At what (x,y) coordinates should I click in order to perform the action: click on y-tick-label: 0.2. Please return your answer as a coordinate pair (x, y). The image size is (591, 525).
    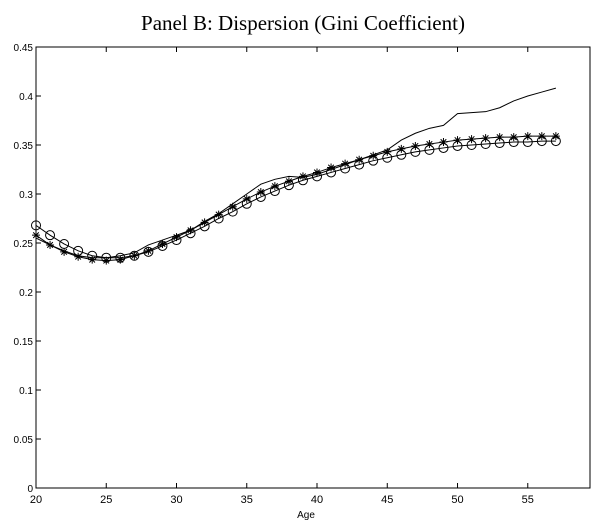
    Looking at the image, I should click on (26, 293).